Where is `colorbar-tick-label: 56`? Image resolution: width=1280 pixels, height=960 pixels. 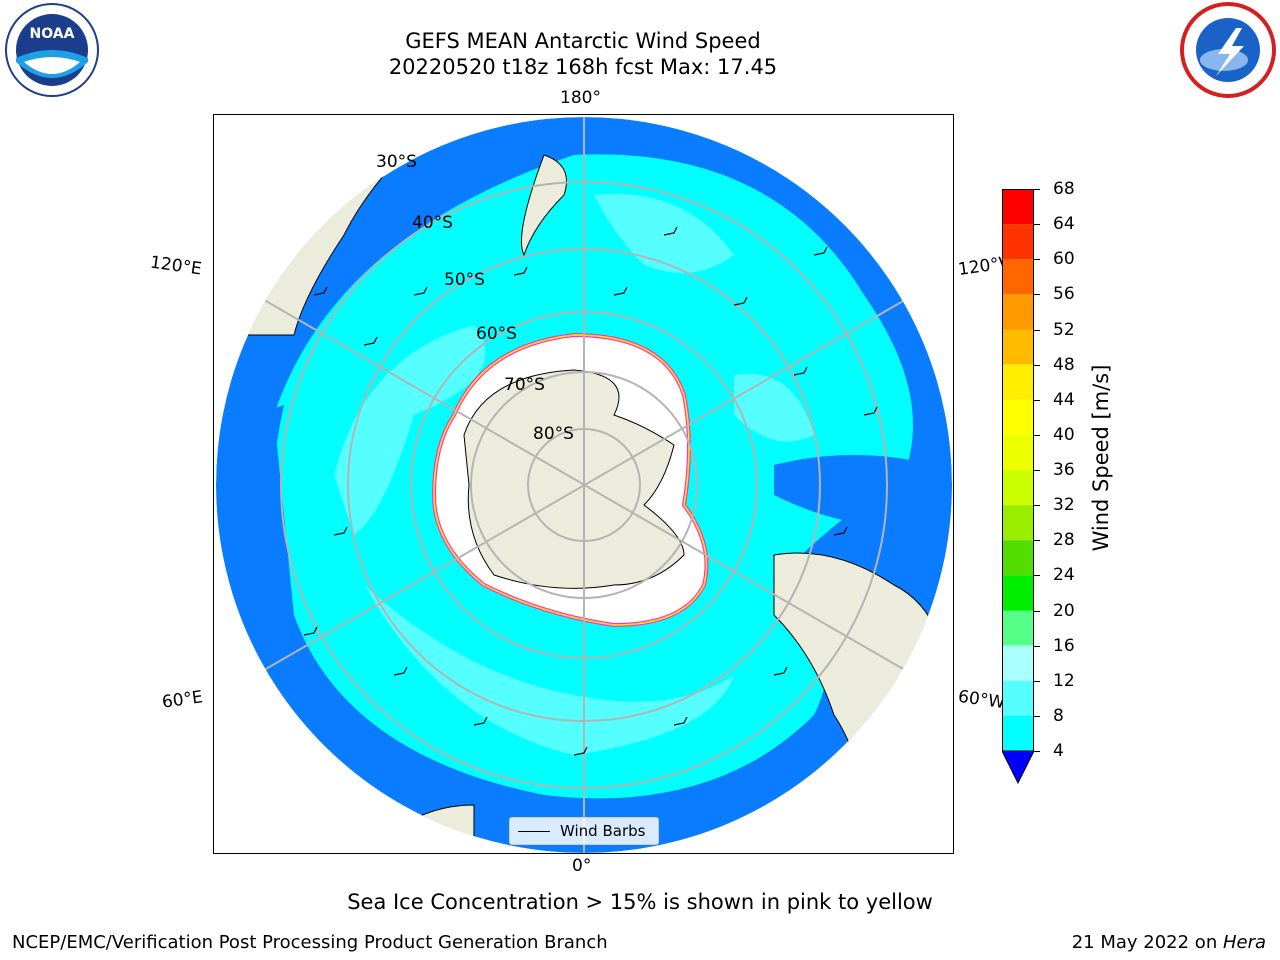 colorbar-tick-label: 56 is located at coordinates (1064, 294).